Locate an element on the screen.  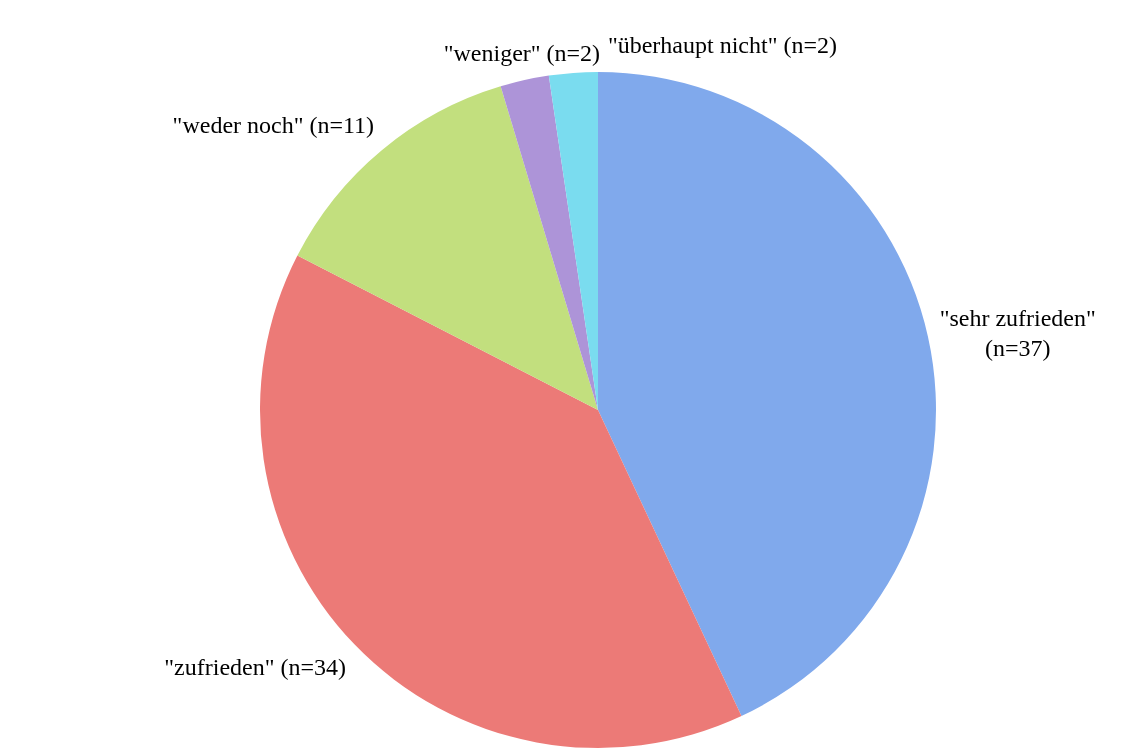
slice-label: "überhaupt nicht" (n=2) is located at coordinates (722, 45).